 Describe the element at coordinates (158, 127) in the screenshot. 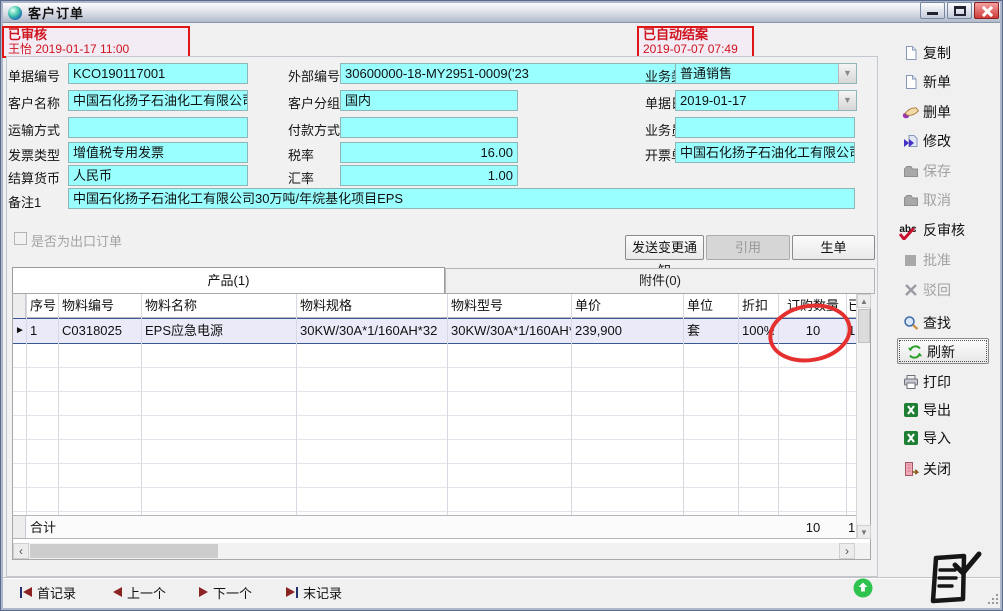

I see `transport-field` at that location.